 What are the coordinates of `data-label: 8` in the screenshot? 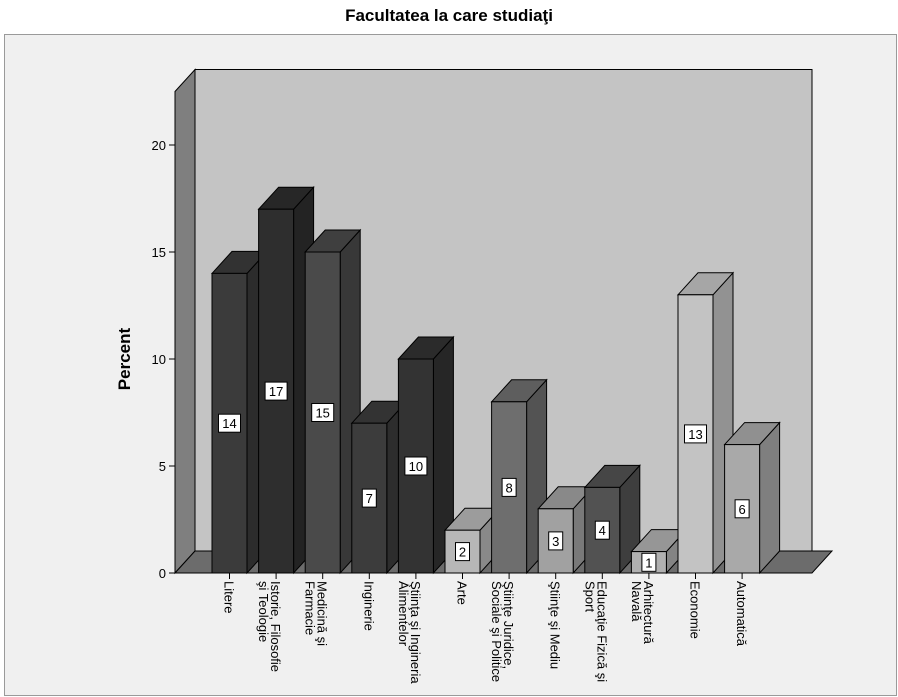 It's located at (508, 487).